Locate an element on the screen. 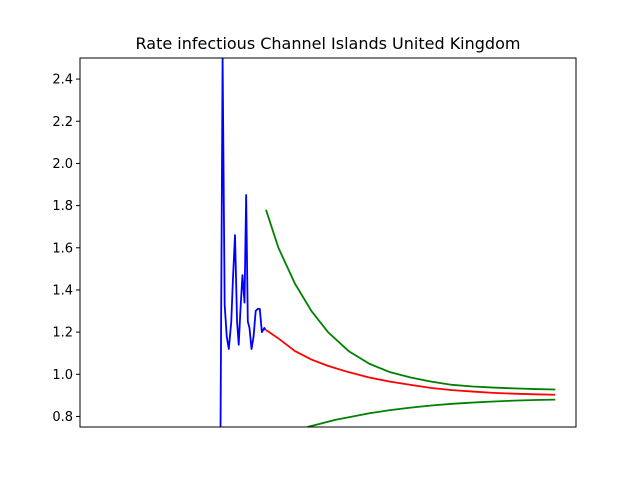 The width and height of the screenshot is (640, 480). y-tick-label: 1.0 is located at coordinates (62, 375).